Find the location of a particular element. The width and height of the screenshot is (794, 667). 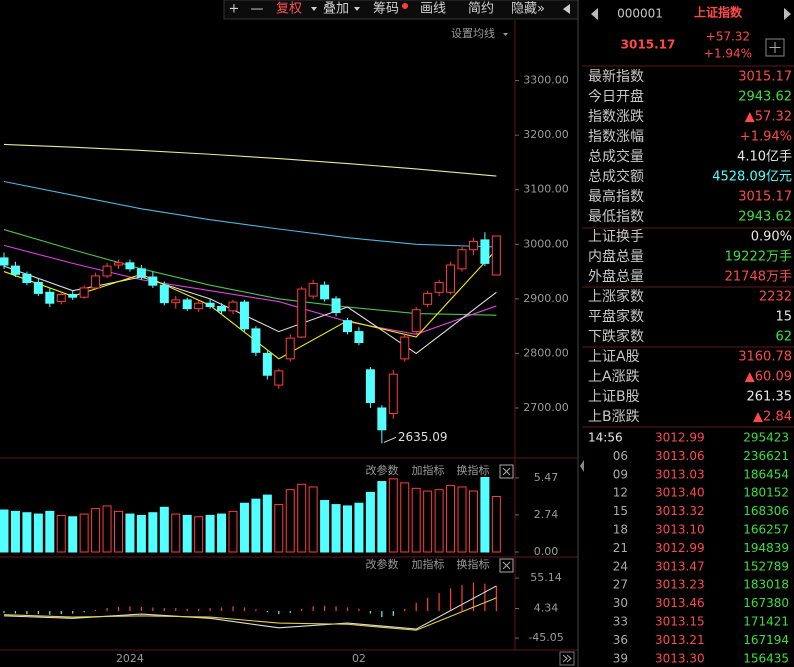

button: + is located at coordinates (234, 9).